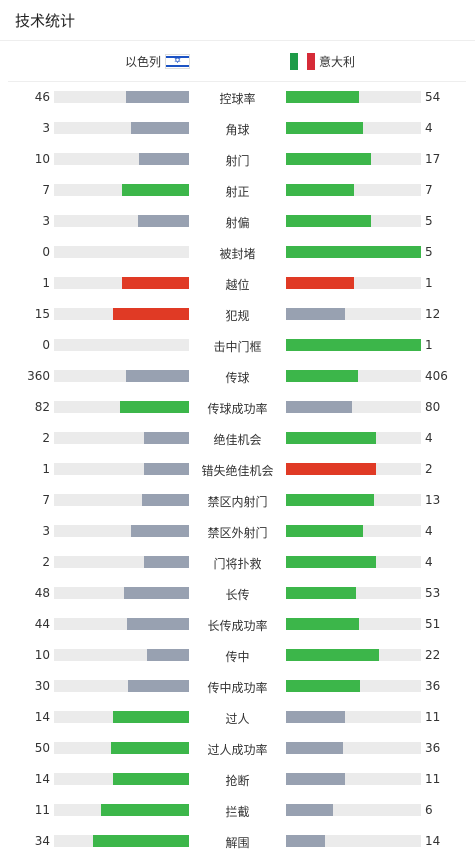 The image size is (475, 857). Describe the element at coordinates (42, 841) in the screenshot. I see `home-value: 34` at that location.